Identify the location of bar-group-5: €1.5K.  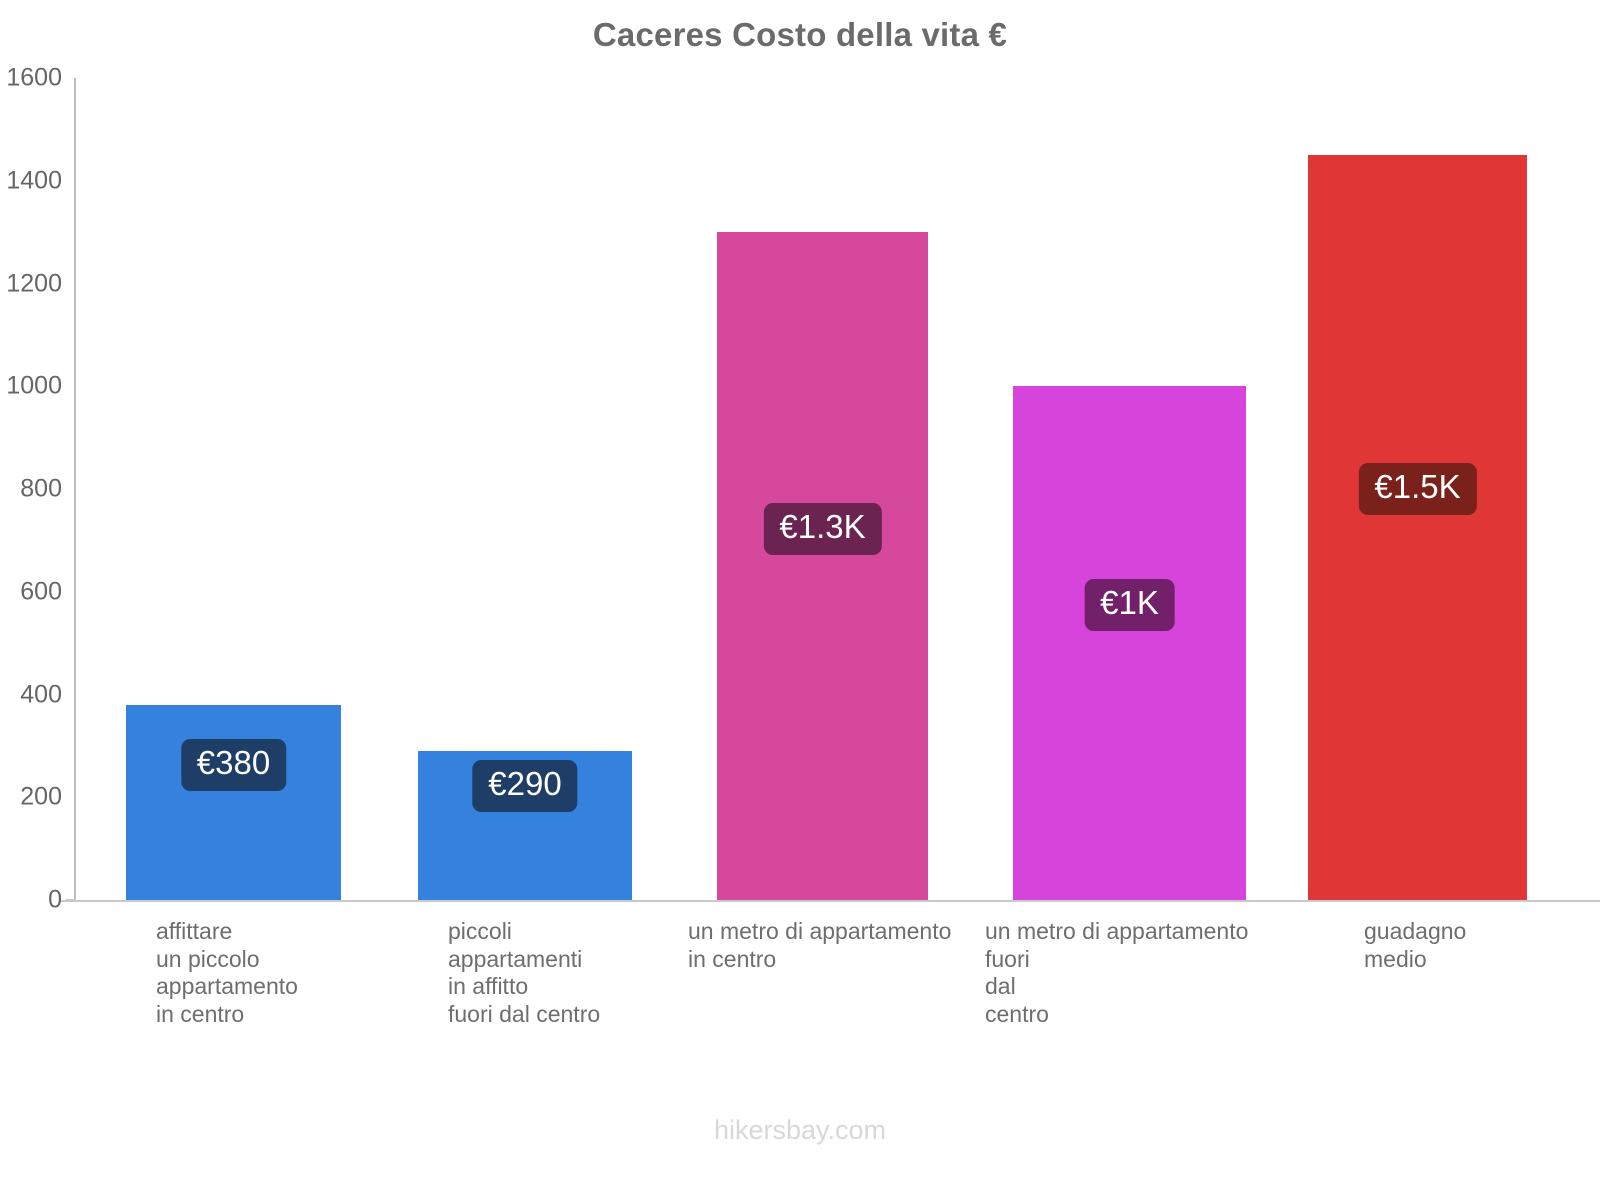
(1417, 530).